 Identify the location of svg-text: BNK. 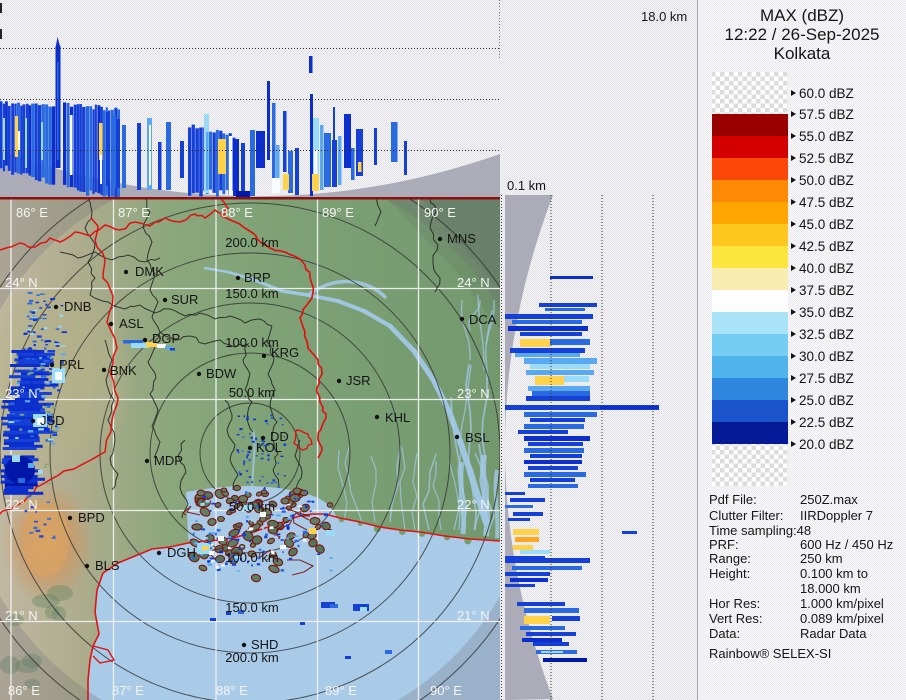
(123, 370).